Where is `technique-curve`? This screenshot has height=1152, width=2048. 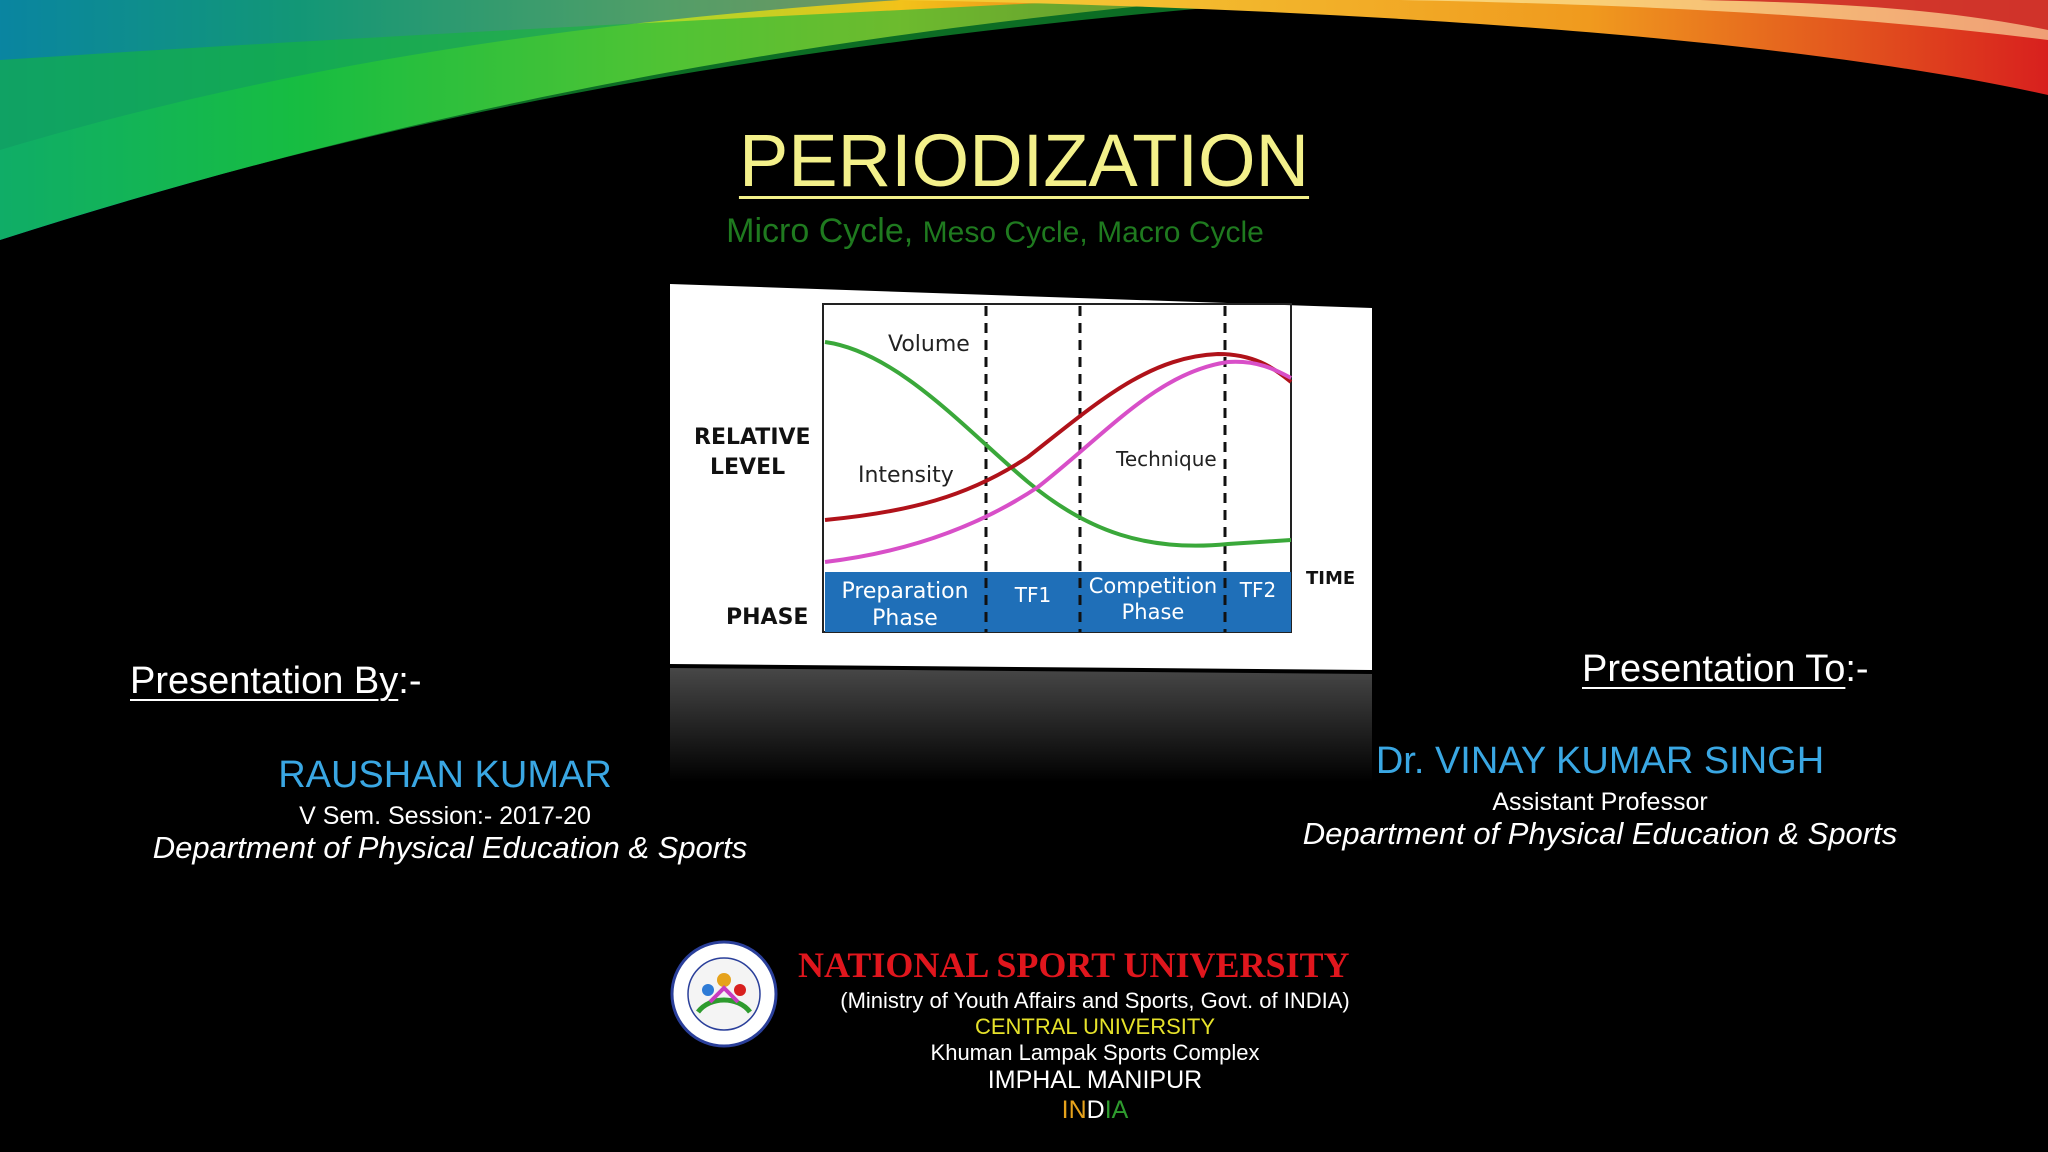 technique-curve is located at coordinates (1058, 461).